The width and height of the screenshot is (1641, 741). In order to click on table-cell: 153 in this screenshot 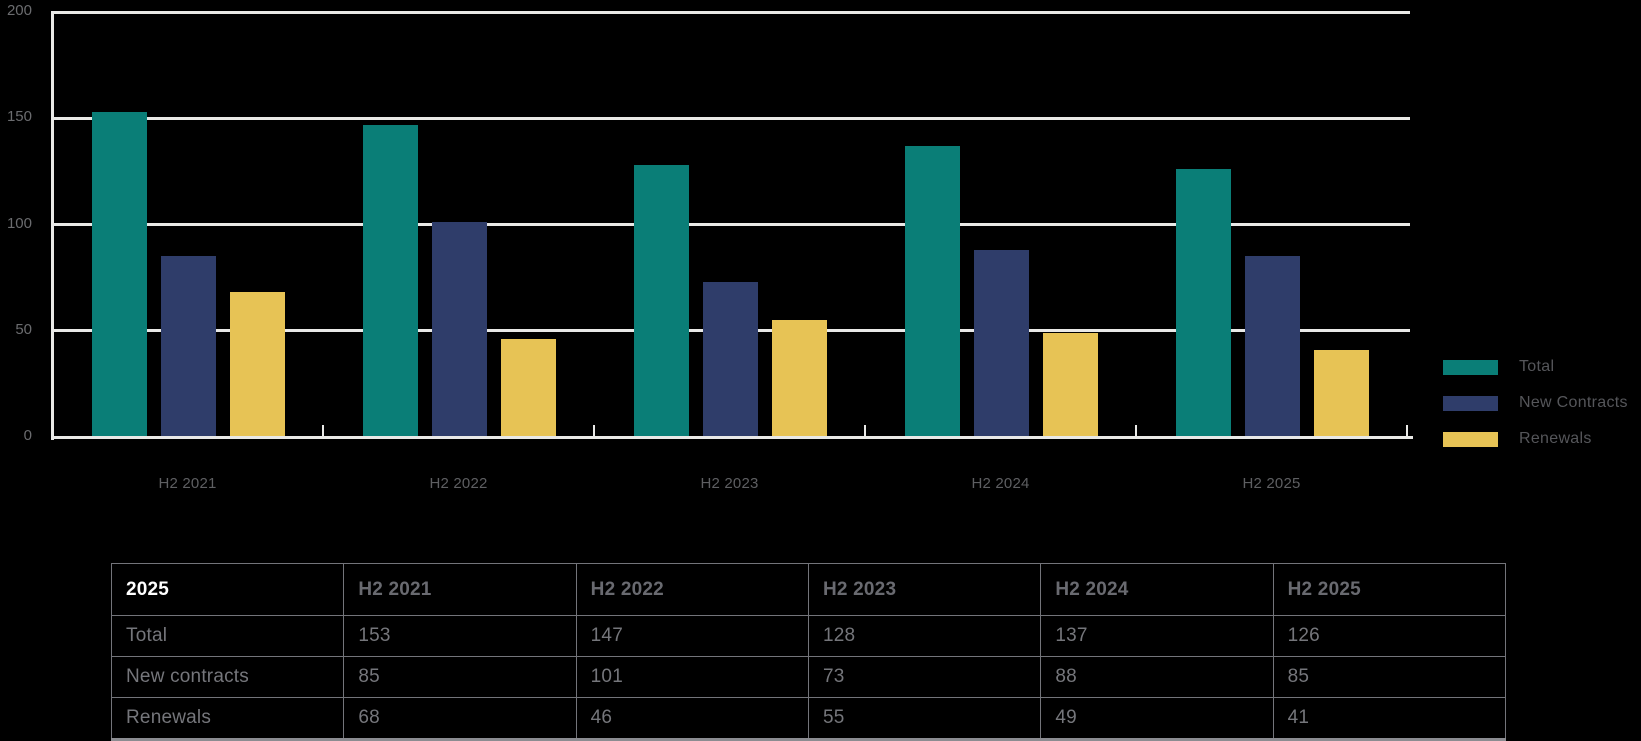, I will do `click(460, 636)`.